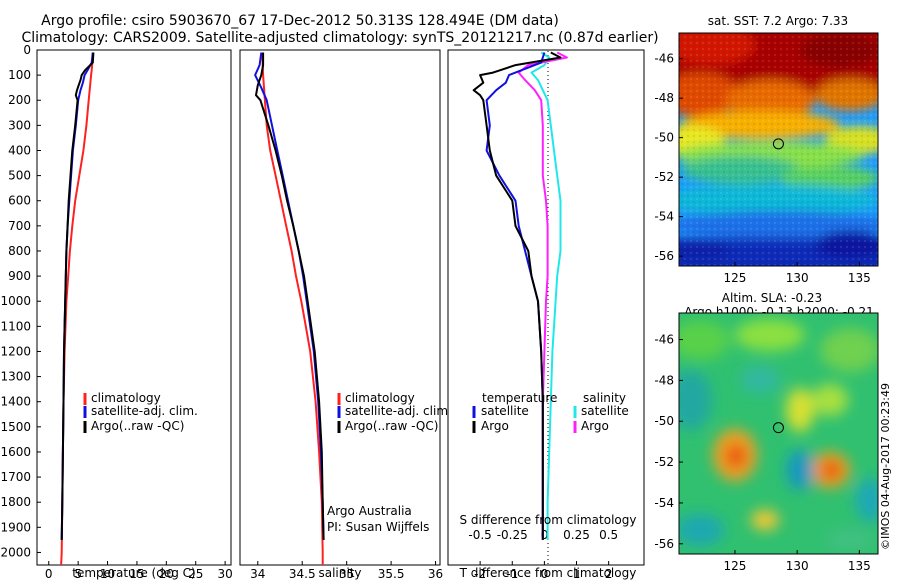 Image resolution: width=900 pixels, height=580 pixels. I want to click on s-difference-xlabel: S difference from climatology, so click(548, 520).